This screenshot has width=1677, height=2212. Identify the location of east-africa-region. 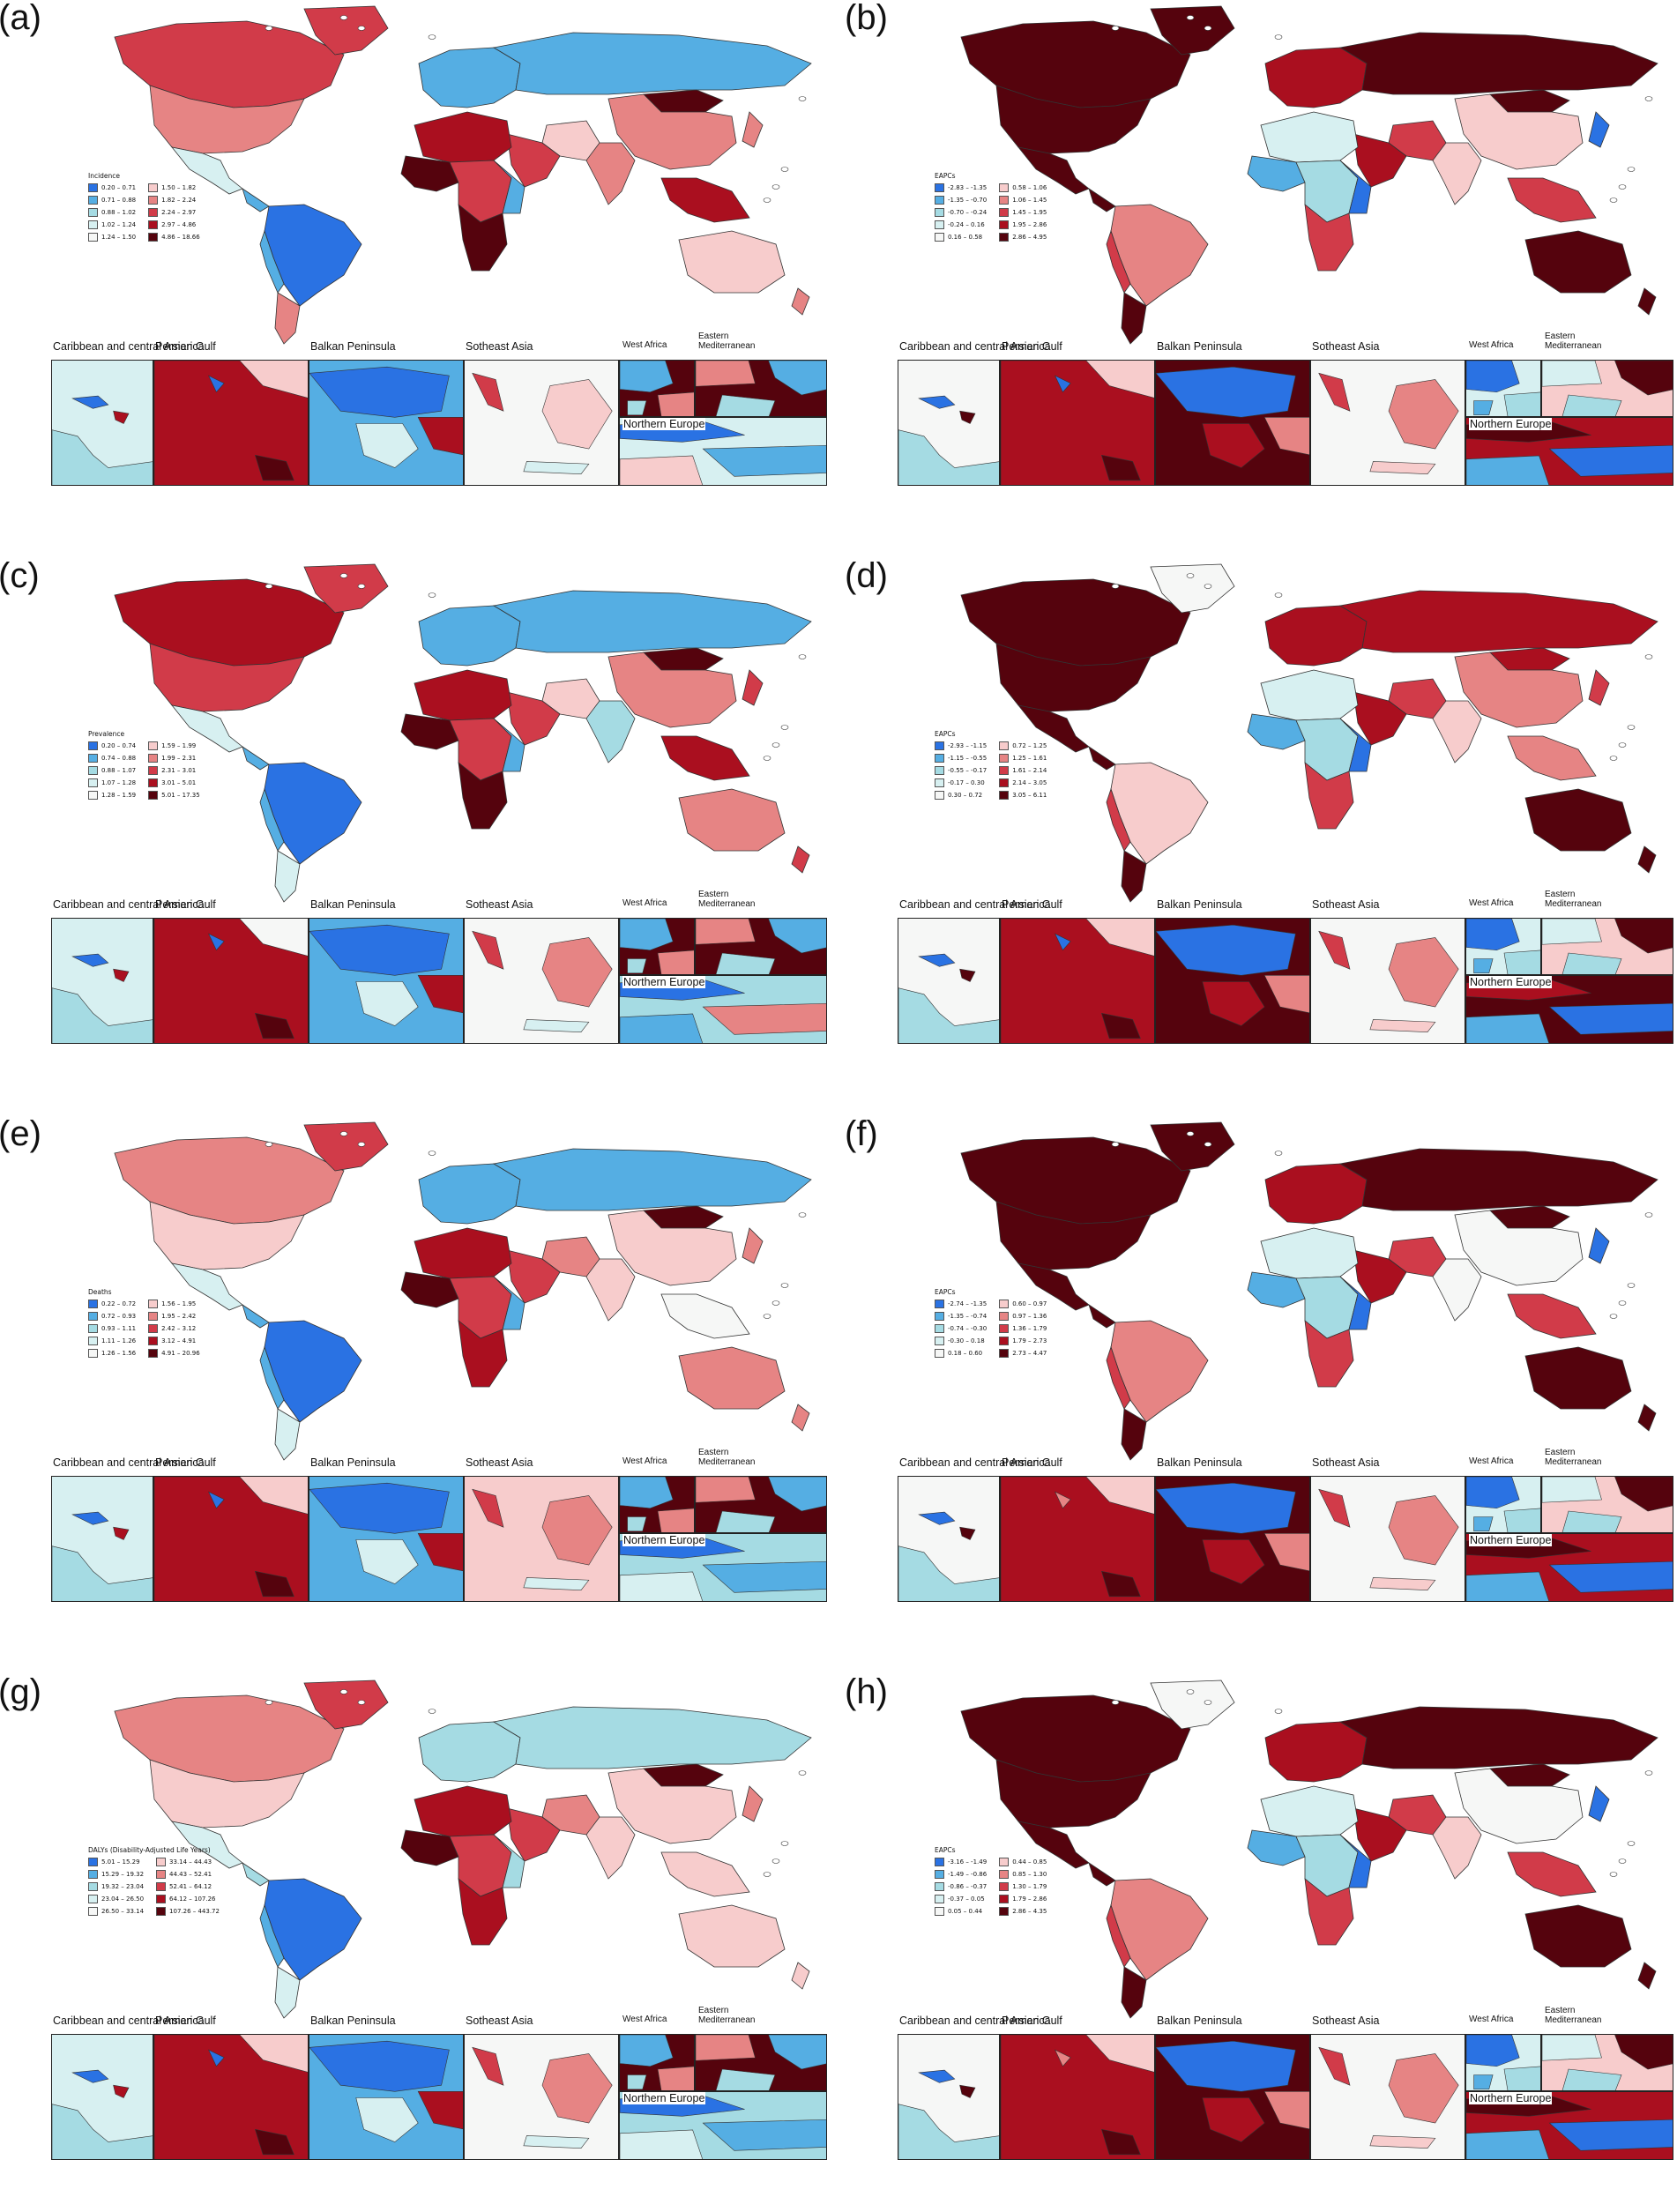
(509, 1303).